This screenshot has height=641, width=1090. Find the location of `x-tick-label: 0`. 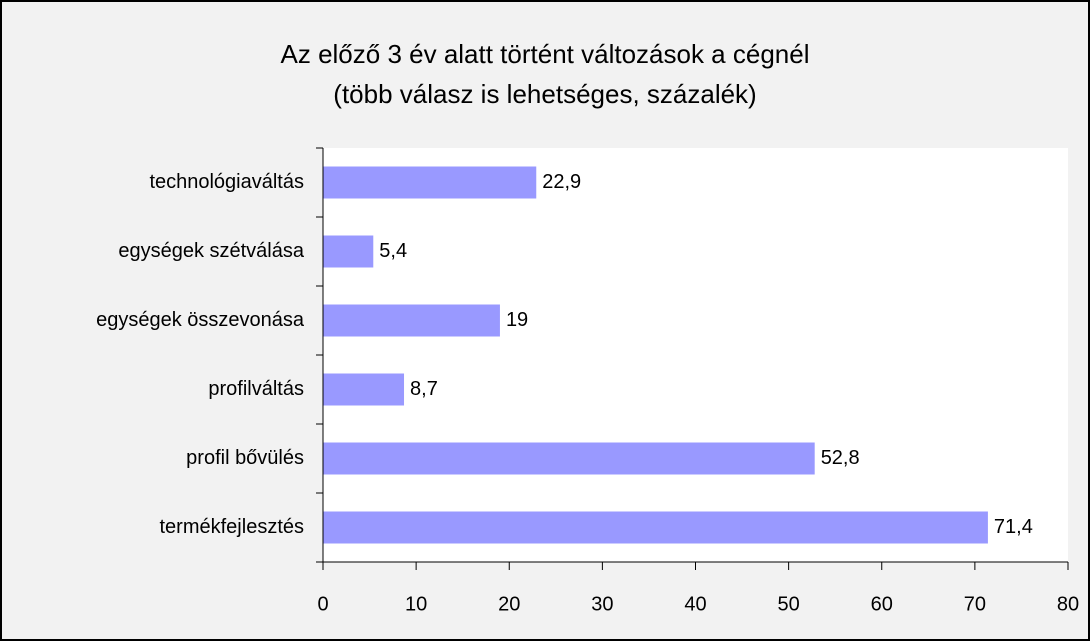

x-tick-label: 0 is located at coordinates (322, 604).